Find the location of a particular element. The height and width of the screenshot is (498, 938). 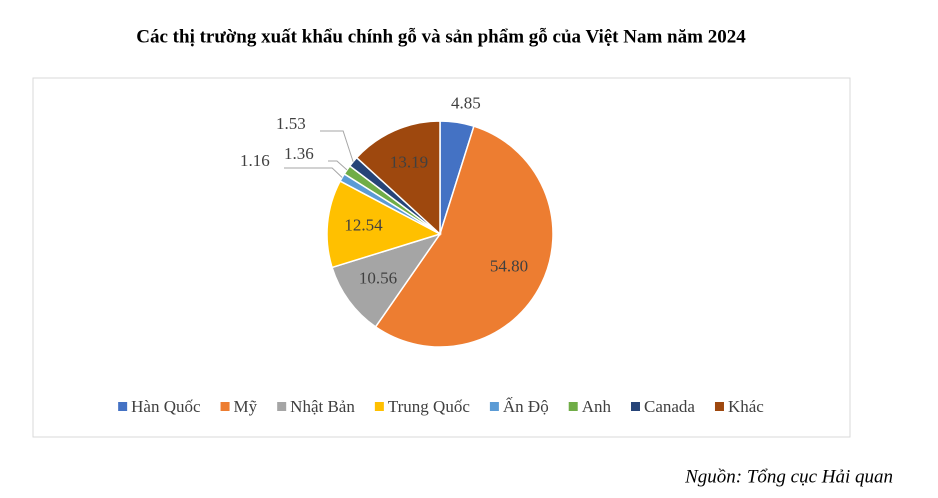

data-label: 13.19 is located at coordinates (409, 162).